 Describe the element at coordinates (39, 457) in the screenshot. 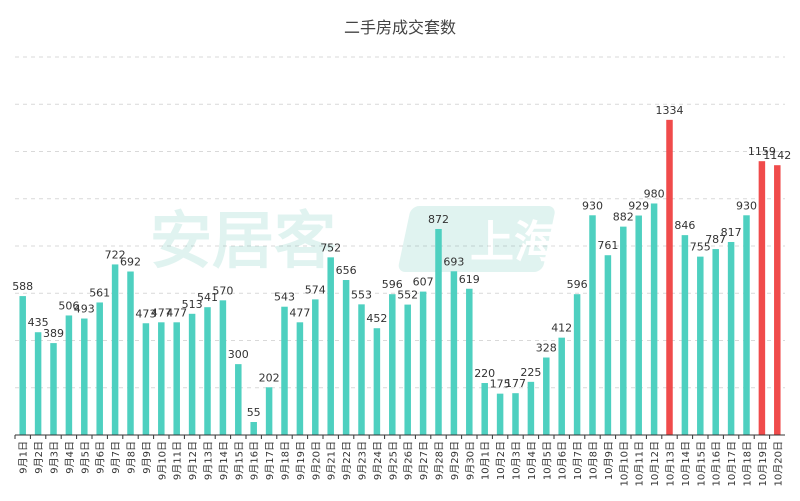

I see `x-tick-label: 9月2日` at that location.